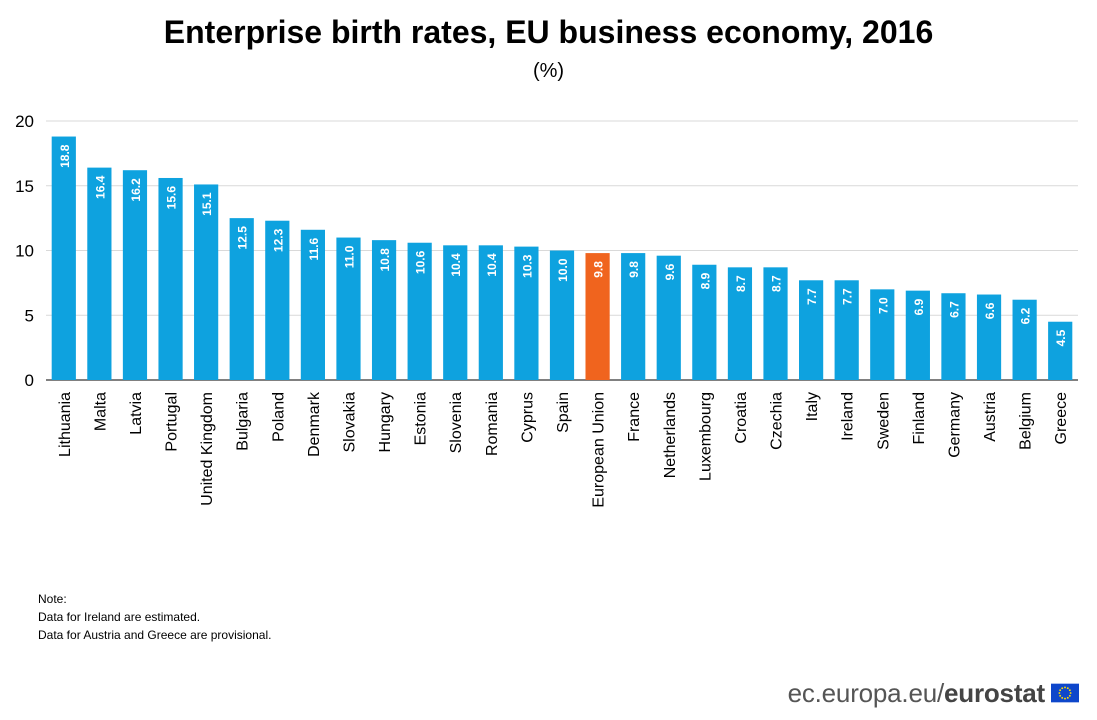 The image size is (1097, 720). Describe the element at coordinates (29, 380) in the screenshot. I see `y-tick-label: 0` at that location.